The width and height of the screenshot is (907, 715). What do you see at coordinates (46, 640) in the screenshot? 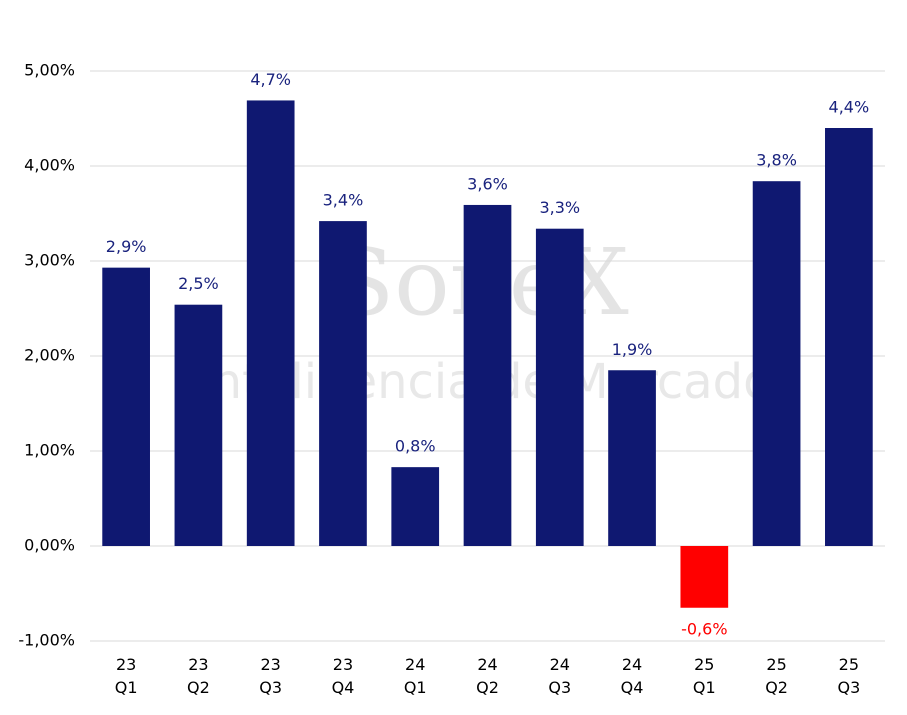
I see `y-tick-label: -1,00%` at bounding box center [46, 640].